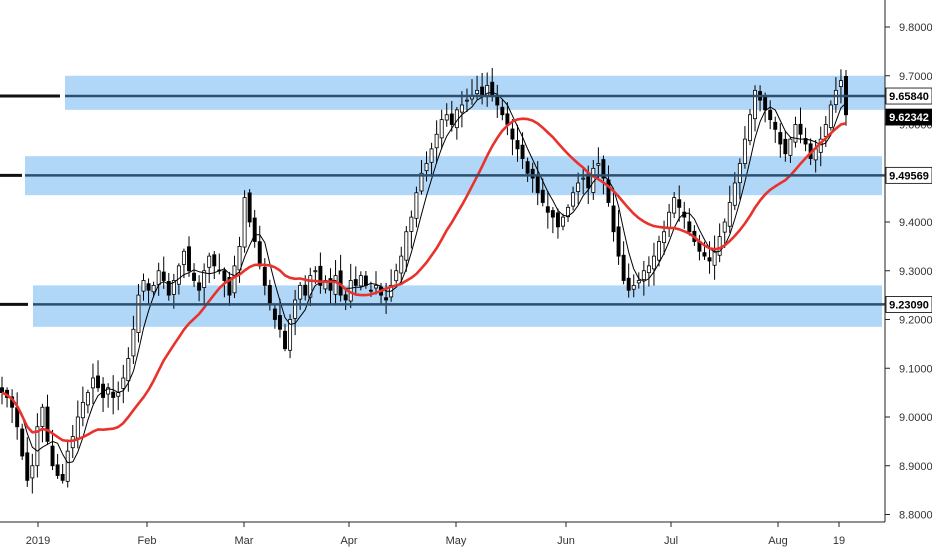  What do you see at coordinates (915, 321) in the screenshot?
I see `y-tick-label: 9.20000` at bounding box center [915, 321].